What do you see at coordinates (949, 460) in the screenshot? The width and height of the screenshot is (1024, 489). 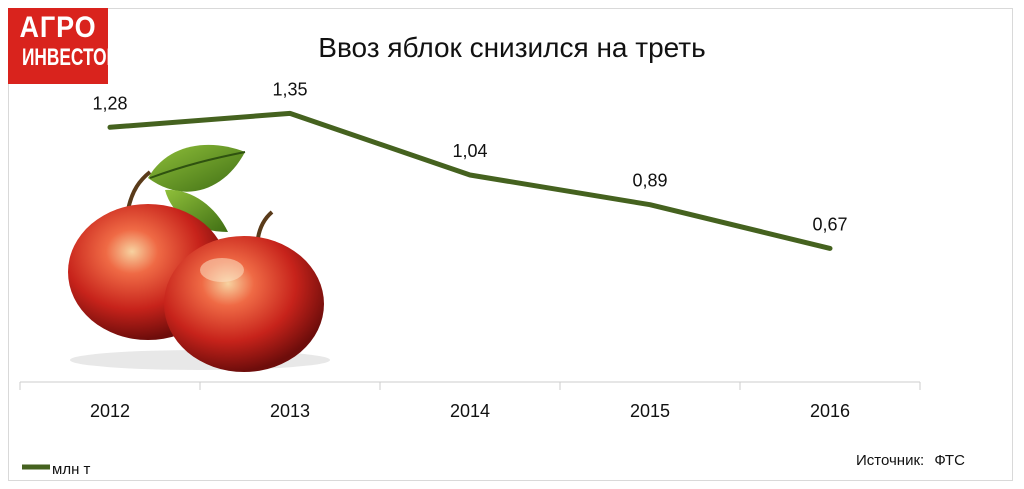 I see `source-value: ФТС` at bounding box center [949, 460].